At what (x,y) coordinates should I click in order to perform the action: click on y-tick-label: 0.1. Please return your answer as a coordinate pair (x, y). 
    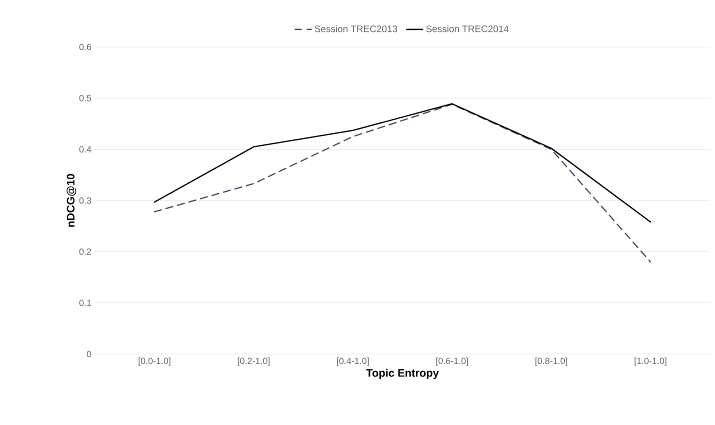
    Looking at the image, I should click on (85, 303).